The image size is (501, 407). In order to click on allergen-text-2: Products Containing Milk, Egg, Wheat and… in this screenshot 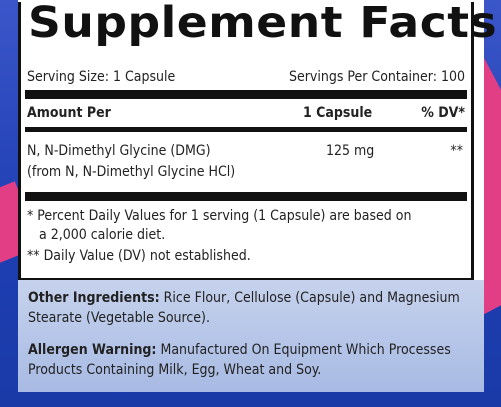, I will do `click(175, 370)`.